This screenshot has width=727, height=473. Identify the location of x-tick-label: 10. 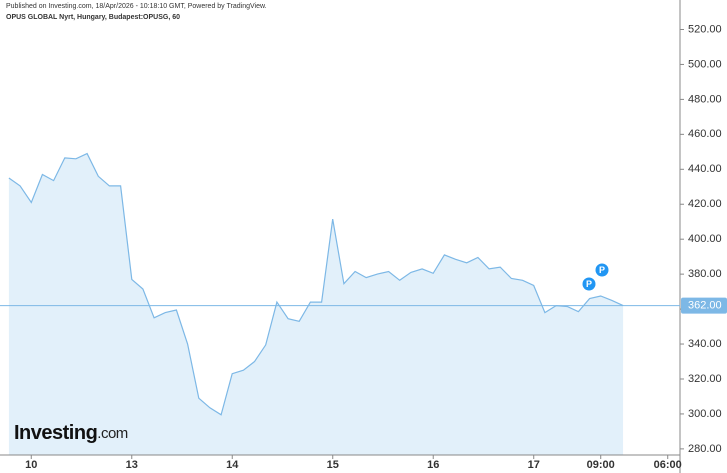
(31, 465).